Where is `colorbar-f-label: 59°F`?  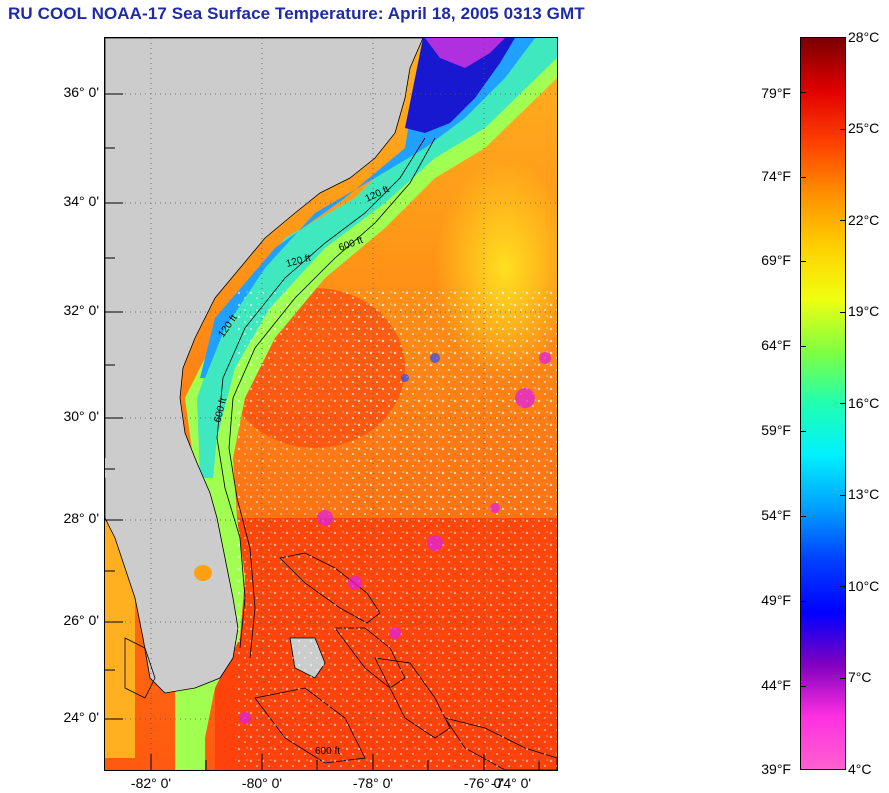
colorbar-f-label: 59°F is located at coordinates (776, 430).